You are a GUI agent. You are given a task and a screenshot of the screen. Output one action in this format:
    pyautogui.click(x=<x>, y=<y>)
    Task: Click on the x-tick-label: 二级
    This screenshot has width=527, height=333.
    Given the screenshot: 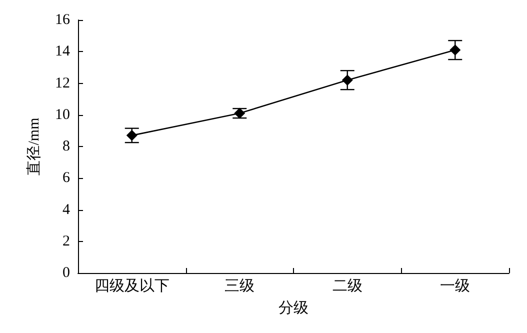 What is the action you would take?
    pyautogui.click(x=347, y=286)
    